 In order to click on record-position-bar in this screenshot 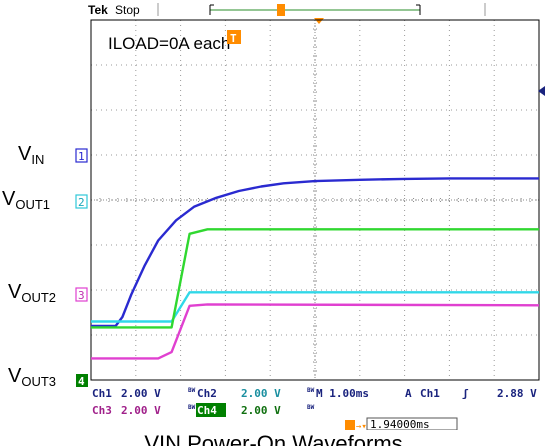, I will do `click(315, 10)`.